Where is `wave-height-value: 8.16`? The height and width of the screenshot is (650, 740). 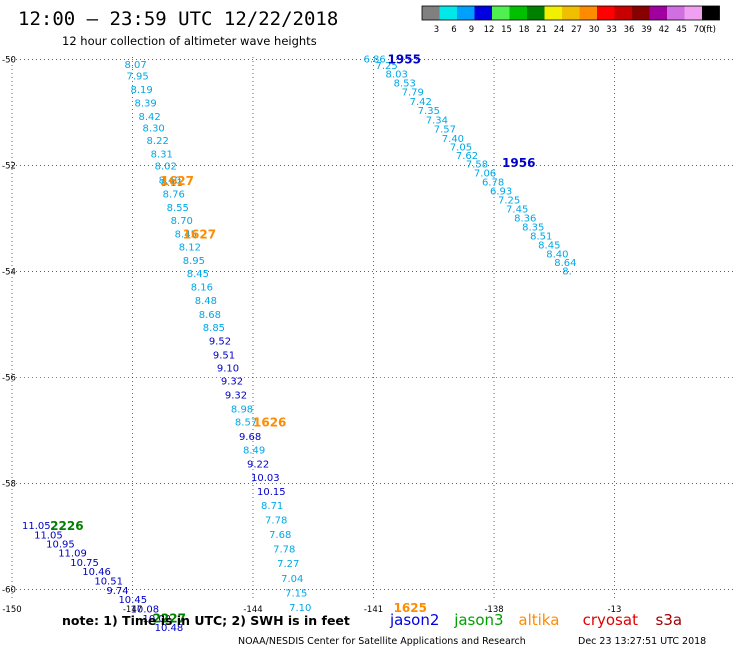
wave-height-value: 8.16 is located at coordinates (202, 287).